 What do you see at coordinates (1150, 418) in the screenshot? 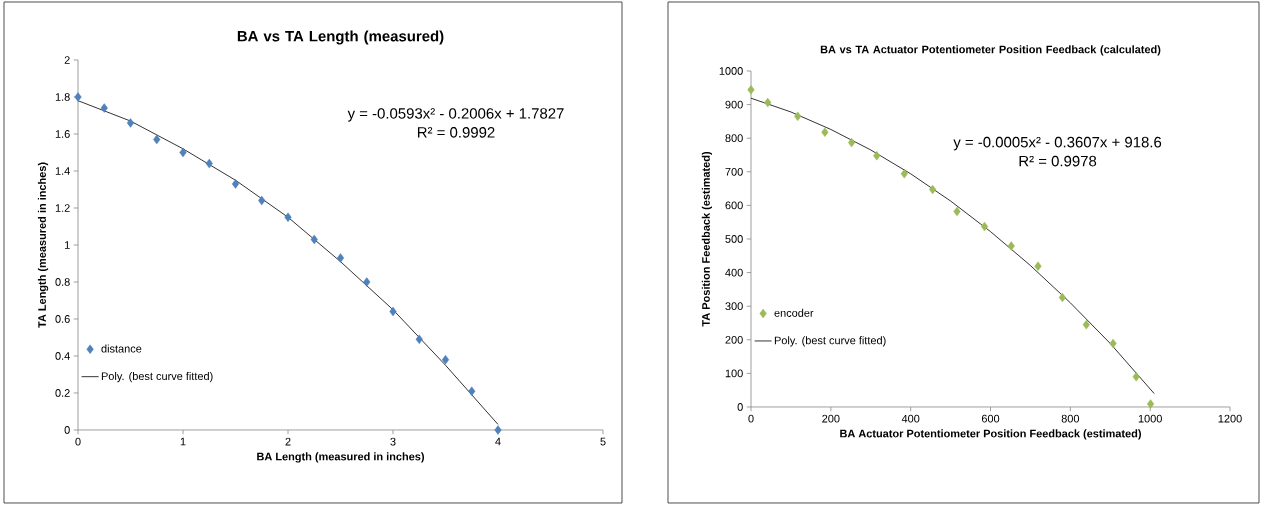
I see `x-tick-label: 1000` at bounding box center [1150, 418].